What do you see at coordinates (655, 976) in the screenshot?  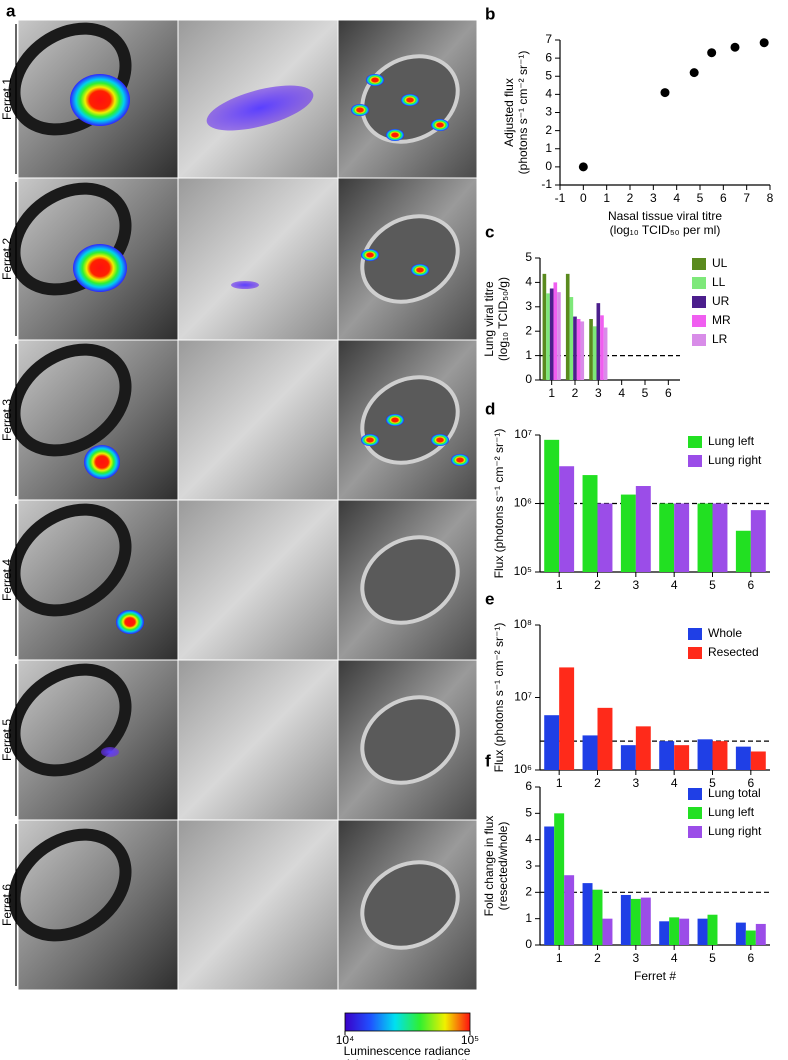 I see `x-axis-label: Ferret #` at bounding box center [655, 976].